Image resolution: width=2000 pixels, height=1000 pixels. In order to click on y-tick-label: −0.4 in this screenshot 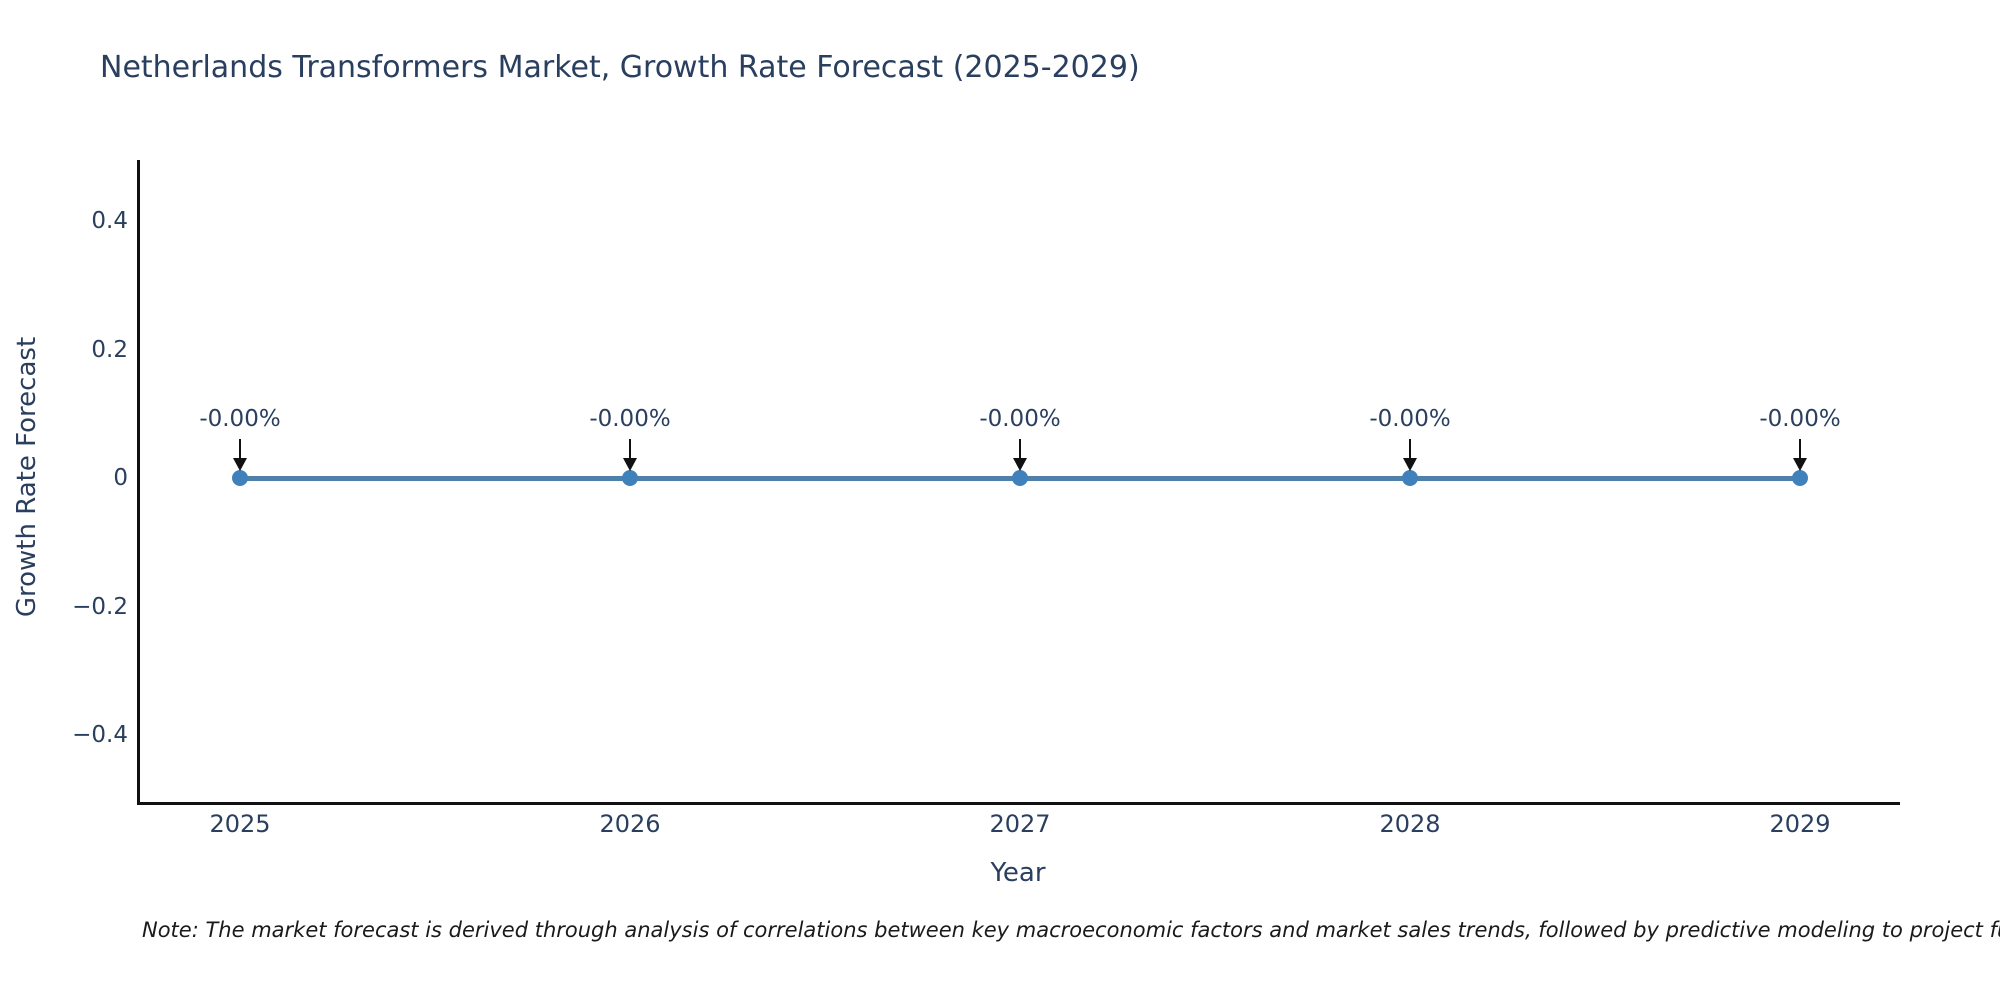, I will do `click(100, 735)`.